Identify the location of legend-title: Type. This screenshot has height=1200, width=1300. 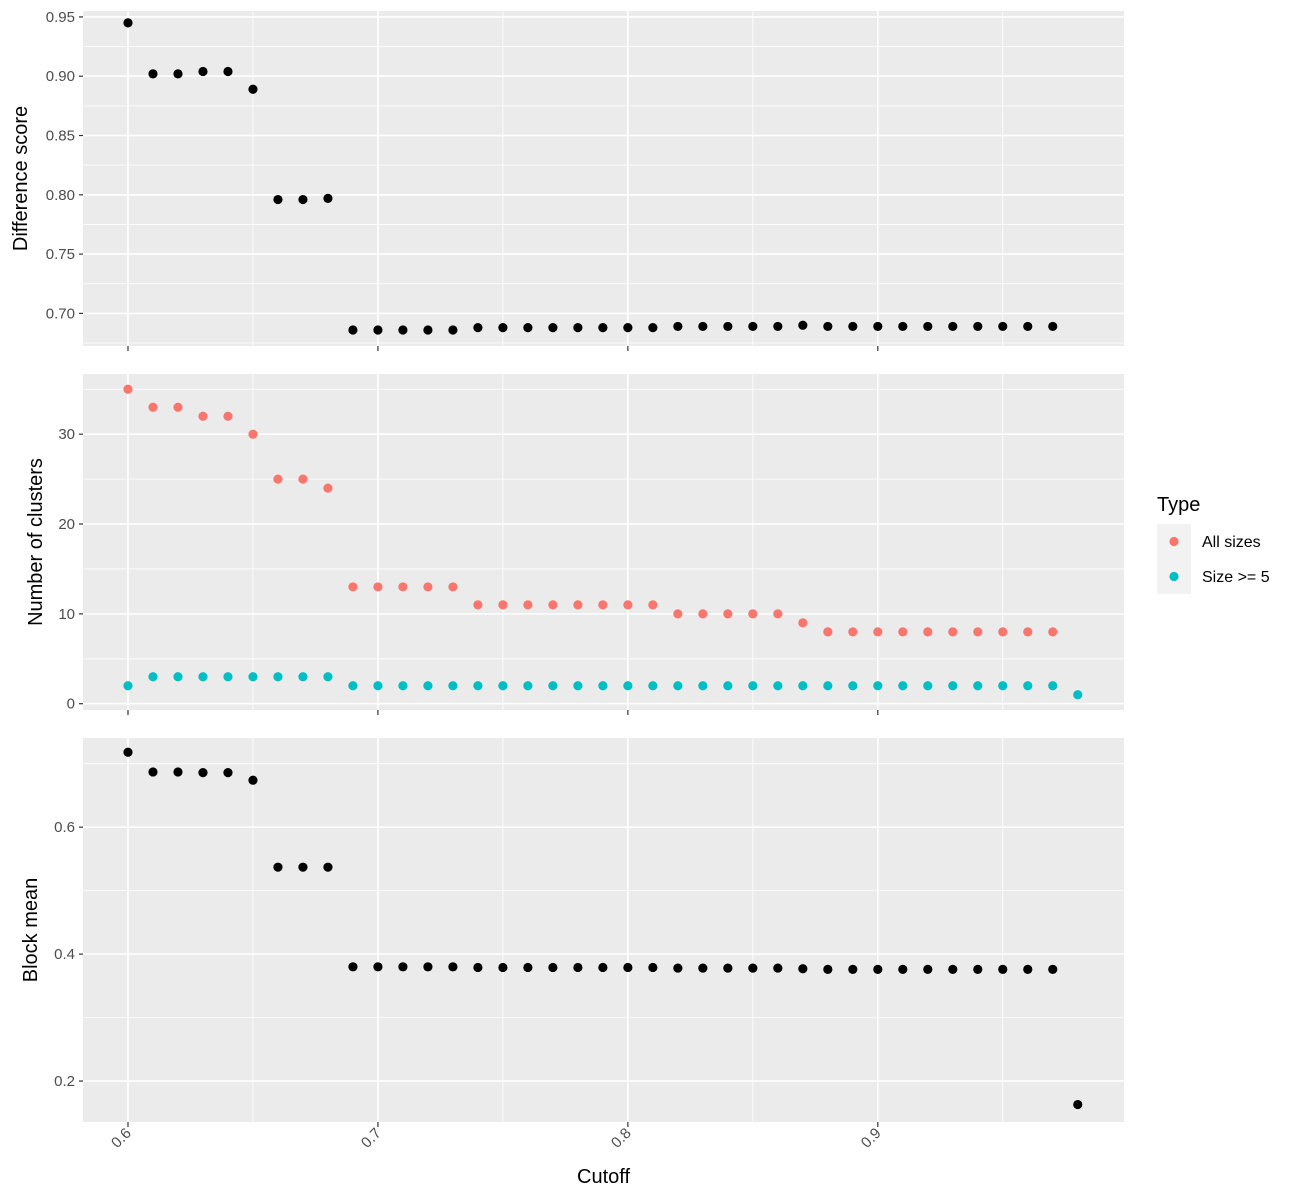
(1178, 505).